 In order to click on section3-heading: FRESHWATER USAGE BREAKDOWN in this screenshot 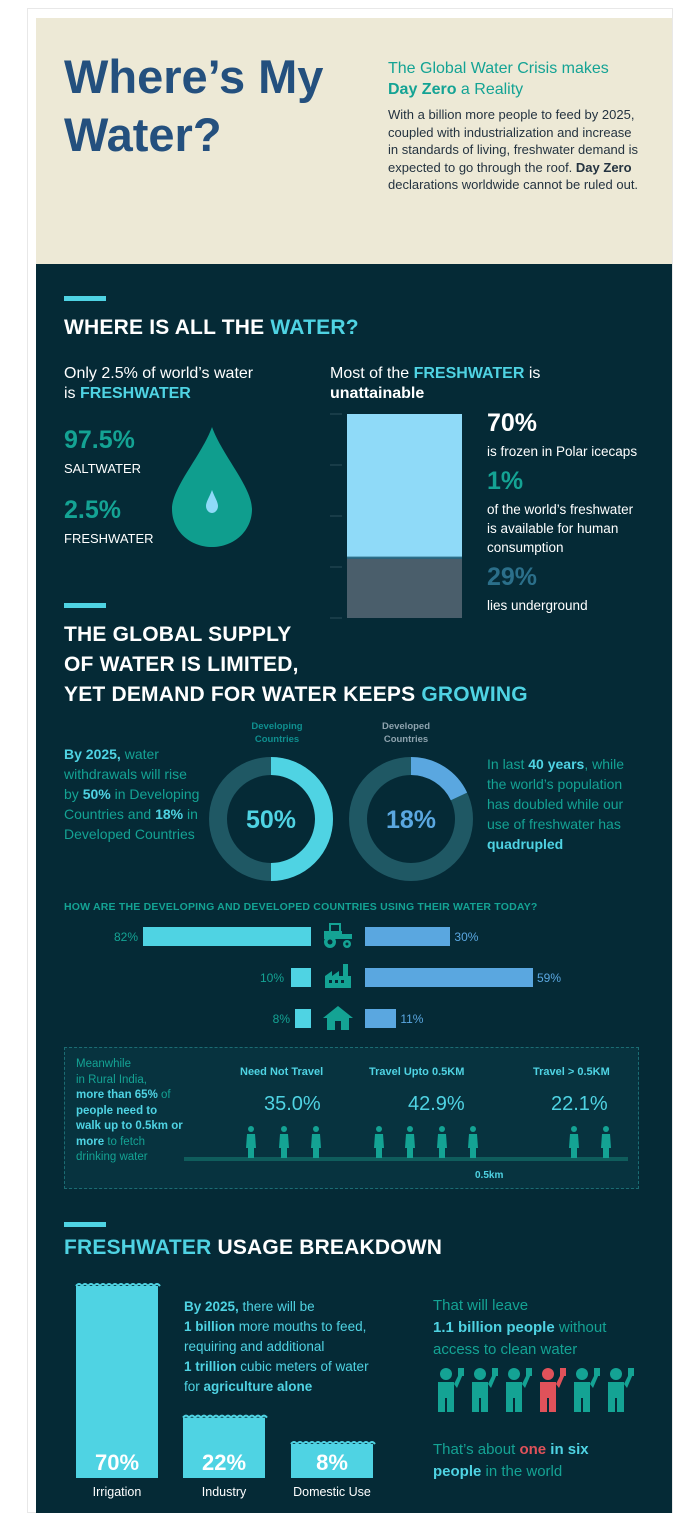, I will do `click(253, 1248)`.